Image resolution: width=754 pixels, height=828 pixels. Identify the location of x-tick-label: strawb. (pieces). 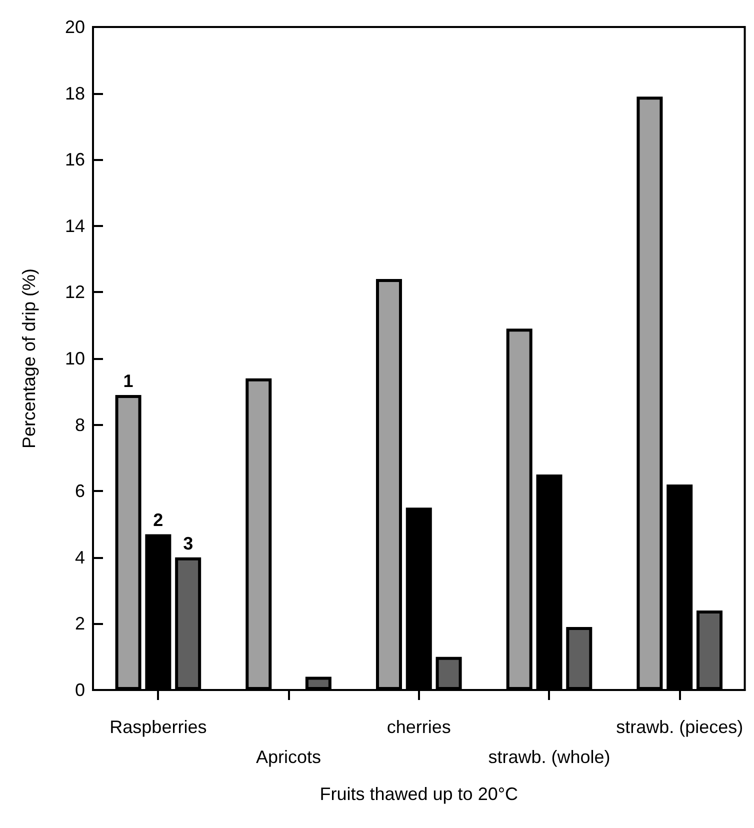
(680, 727).